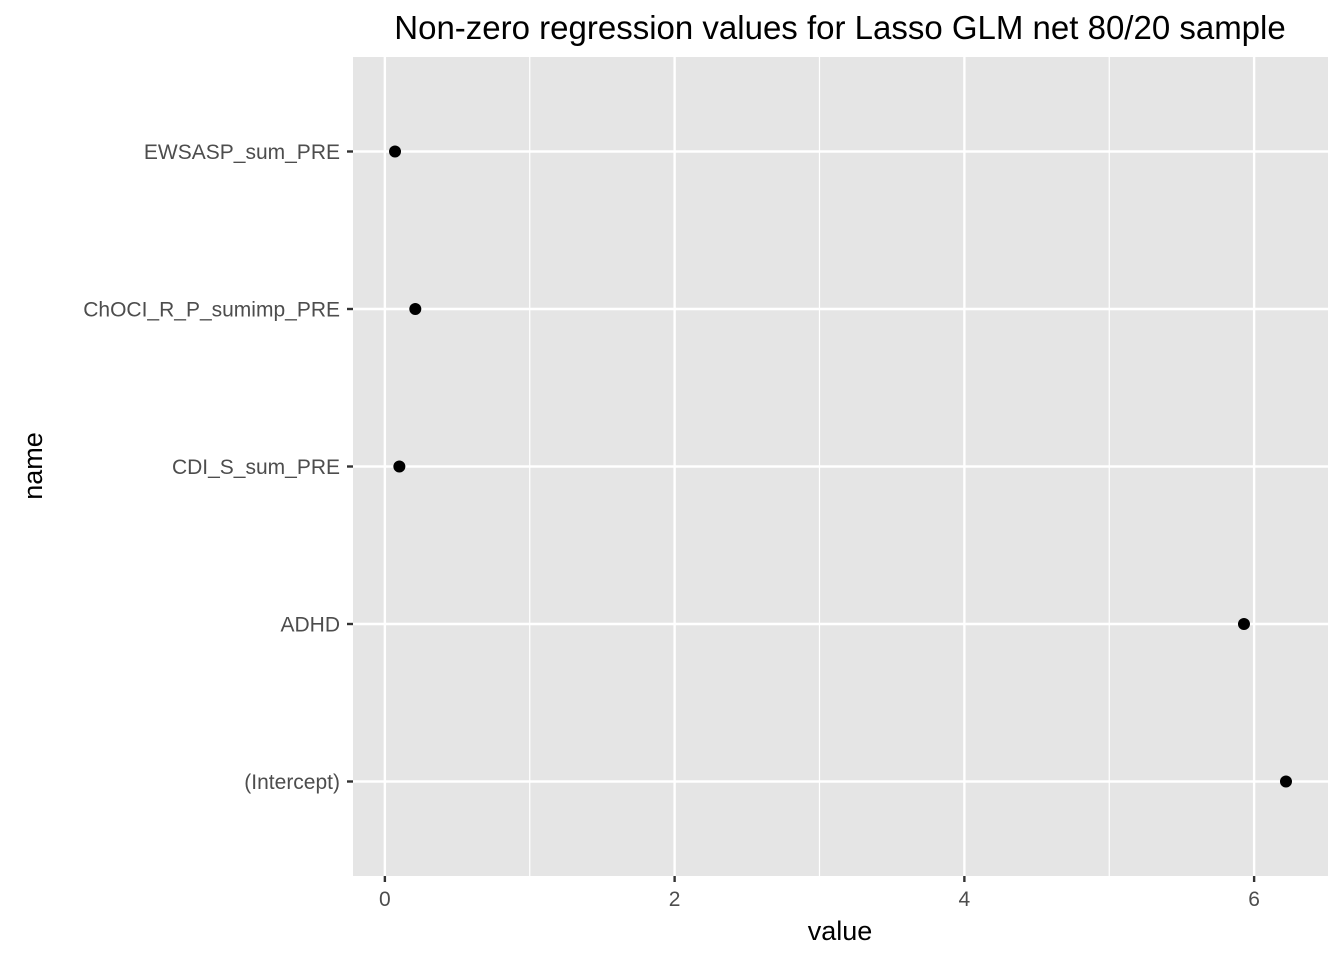  Describe the element at coordinates (33, 466) in the screenshot. I see `y-axis-title: name` at that location.